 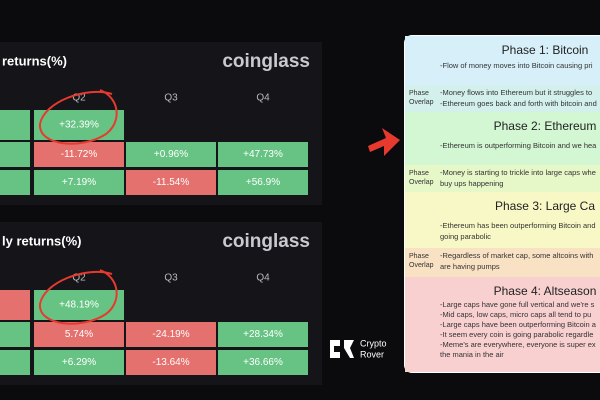 I want to click on cell-value: 5.74%, so click(x=79, y=334).